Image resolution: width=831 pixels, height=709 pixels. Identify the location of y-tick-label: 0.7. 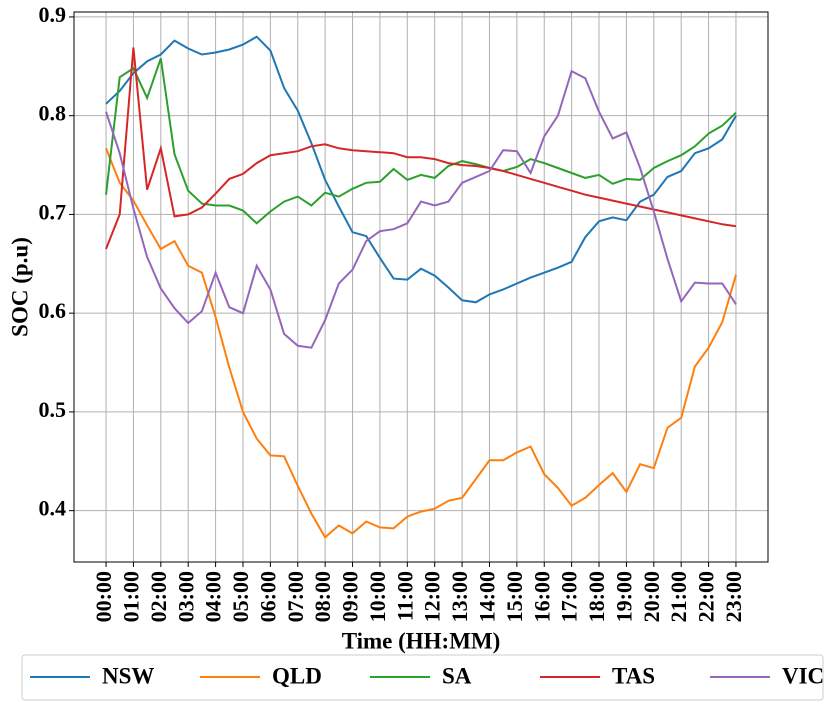
(53, 211).